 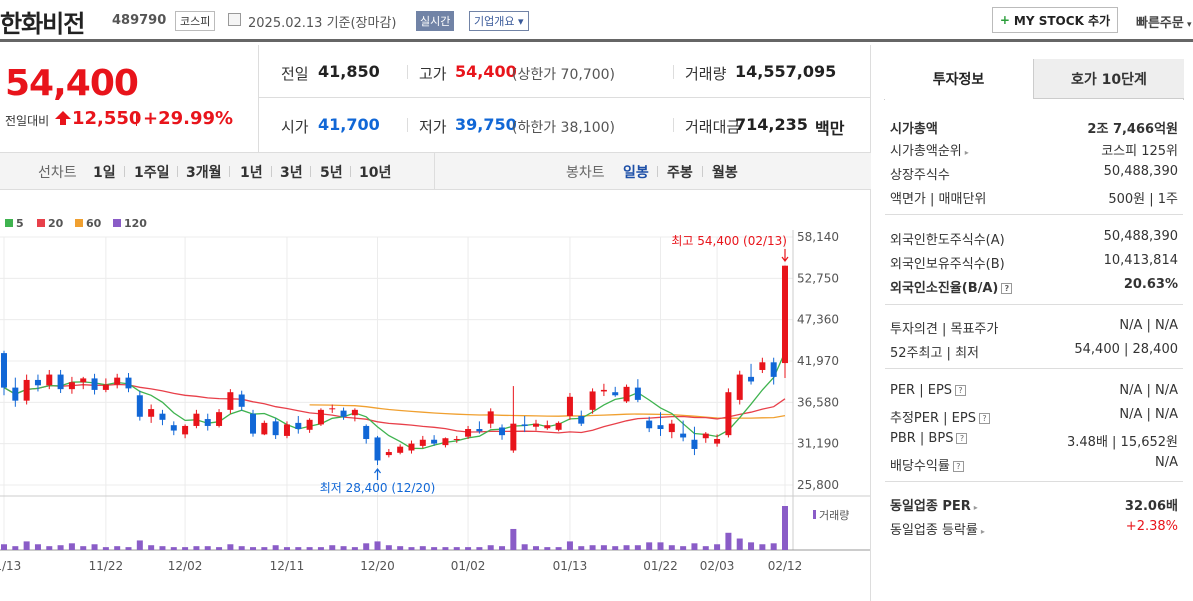 I want to click on period-3m: 3개월, so click(x=204, y=173).